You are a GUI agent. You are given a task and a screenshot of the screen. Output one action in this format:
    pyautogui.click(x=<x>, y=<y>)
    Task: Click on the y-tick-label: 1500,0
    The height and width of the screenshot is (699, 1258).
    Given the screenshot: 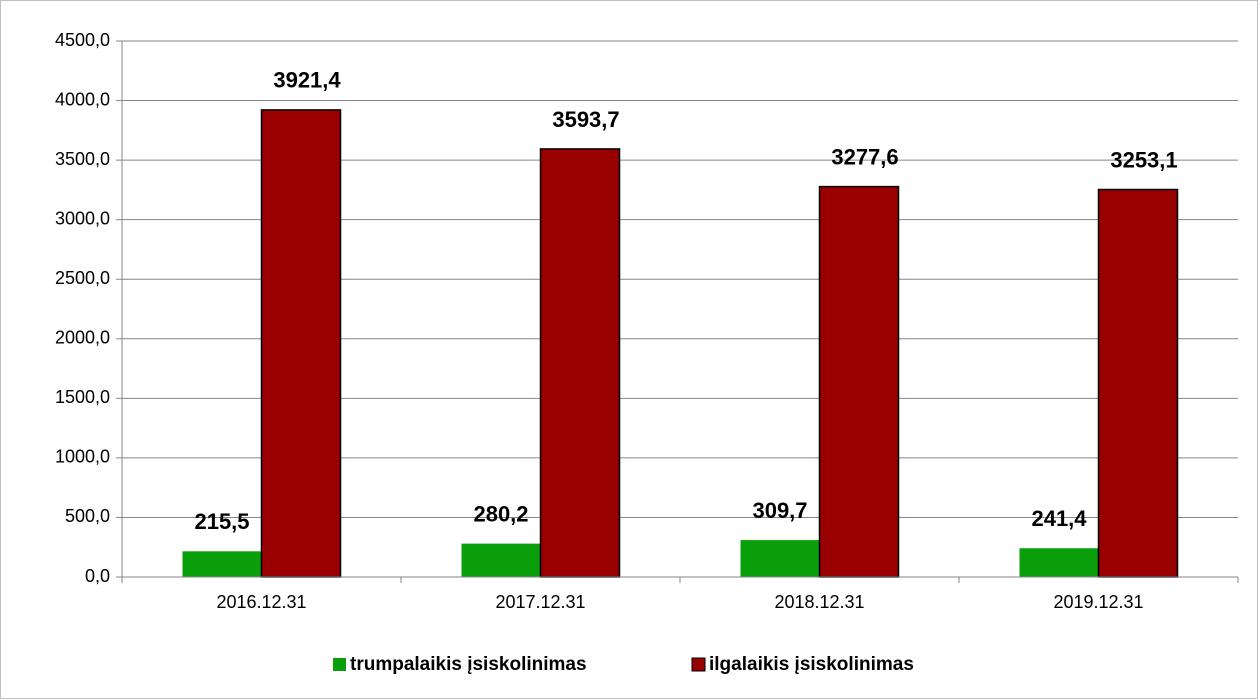 What is the action you would take?
    pyautogui.click(x=82, y=397)
    